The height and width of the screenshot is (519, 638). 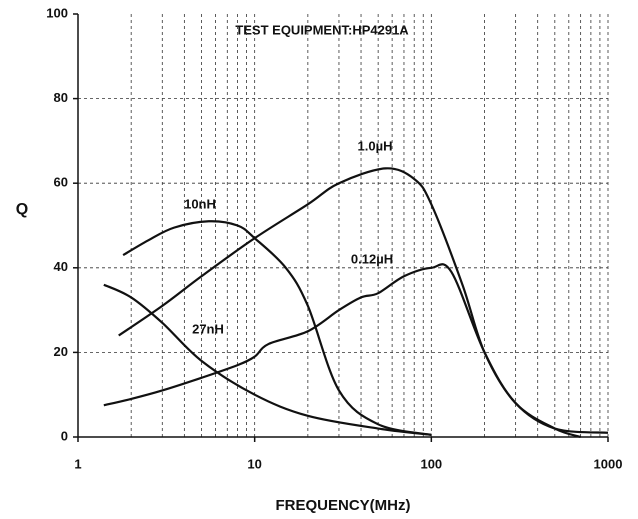 I want to click on chart-title: TEST EQUIPMENT:HP4291A, so click(x=322, y=29).